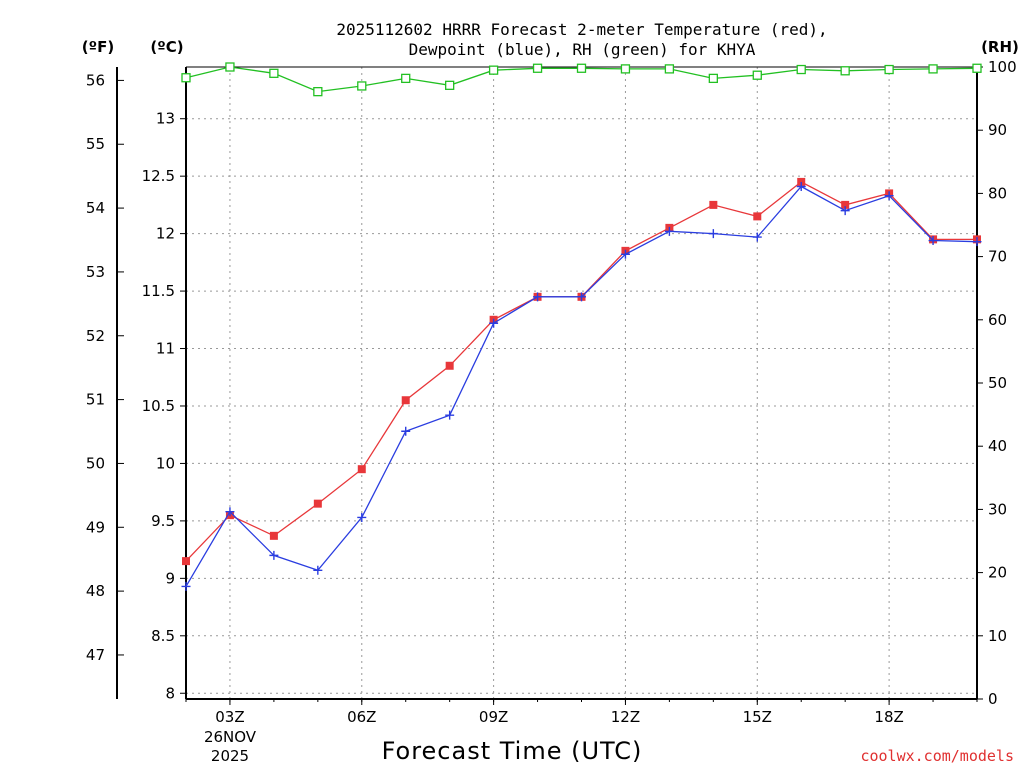 Image resolution: width=1024 pixels, height=768 pixels. Describe the element at coordinates (95, 272) in the screenshot. I see `fahrenheit-tick-label: 53` at that location.